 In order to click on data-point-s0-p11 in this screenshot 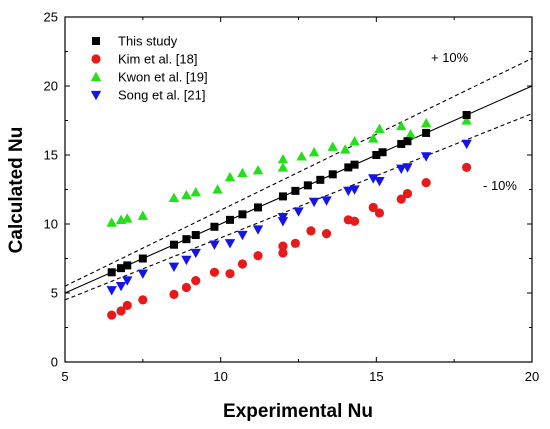, I will do `click(282, 196)`.